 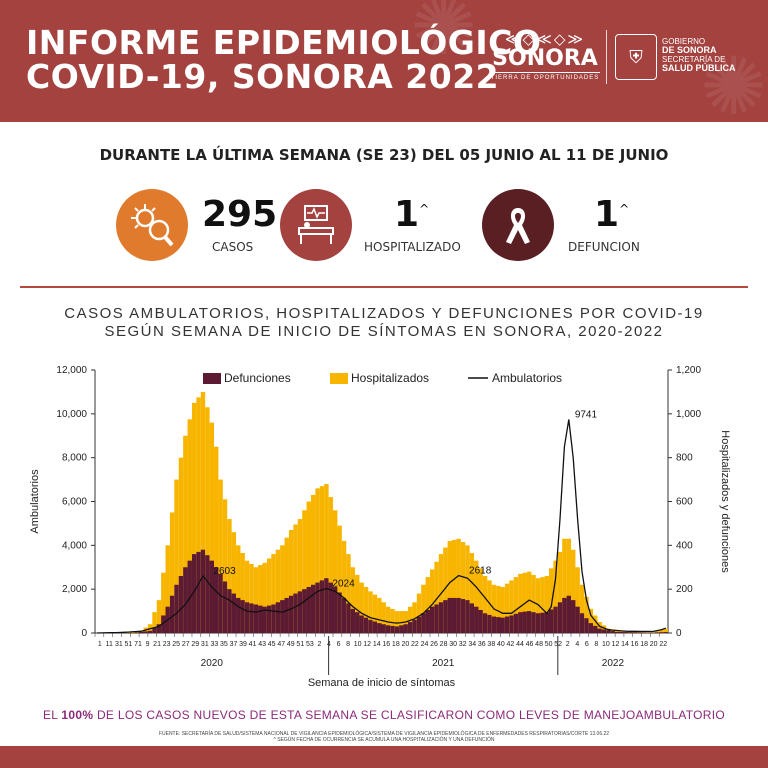 I want to click on x-tick-label: 12, so click(x=367, y=644).